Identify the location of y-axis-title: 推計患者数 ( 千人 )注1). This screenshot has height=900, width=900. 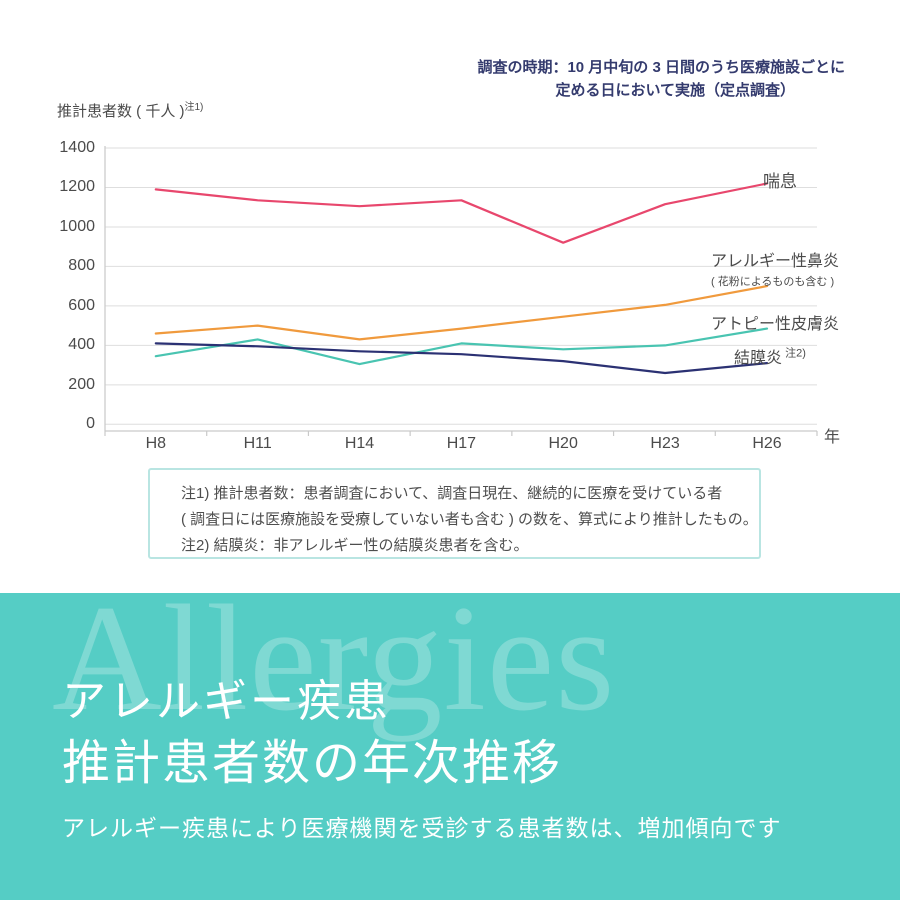
(130, 109).